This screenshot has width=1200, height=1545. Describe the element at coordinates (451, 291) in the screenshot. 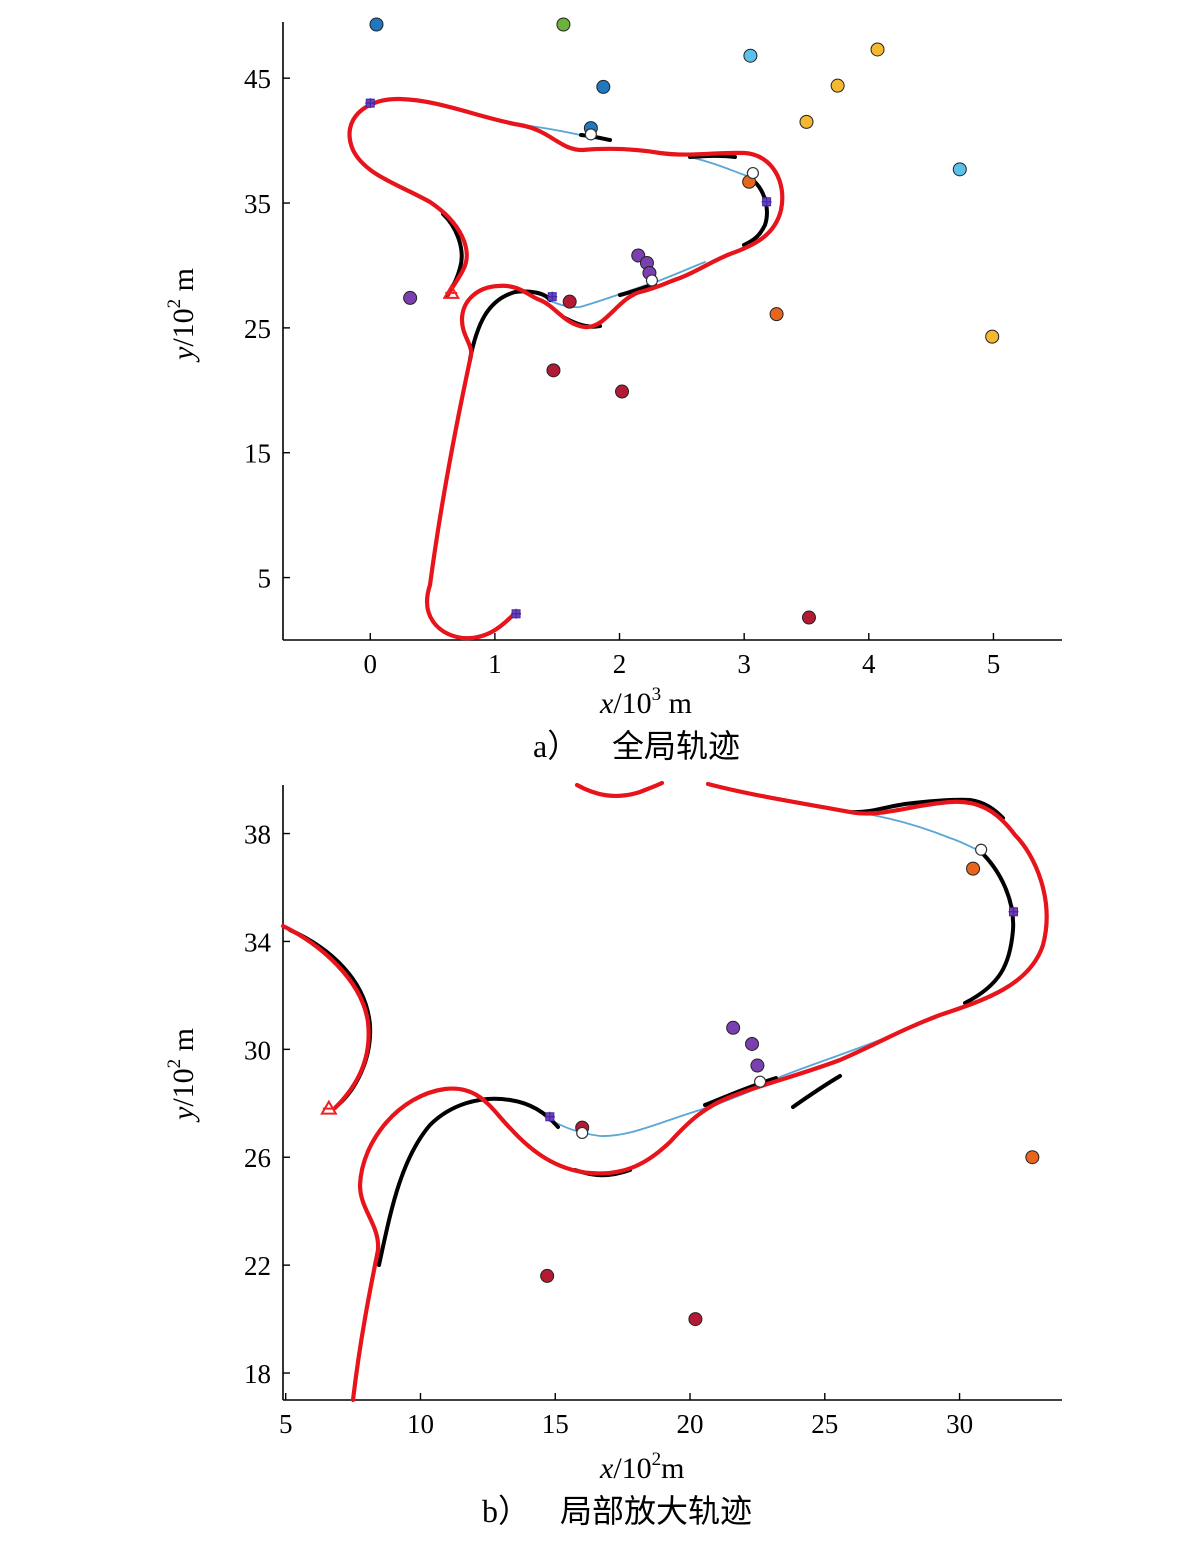

I see `panel-a-end-marker` at that location.